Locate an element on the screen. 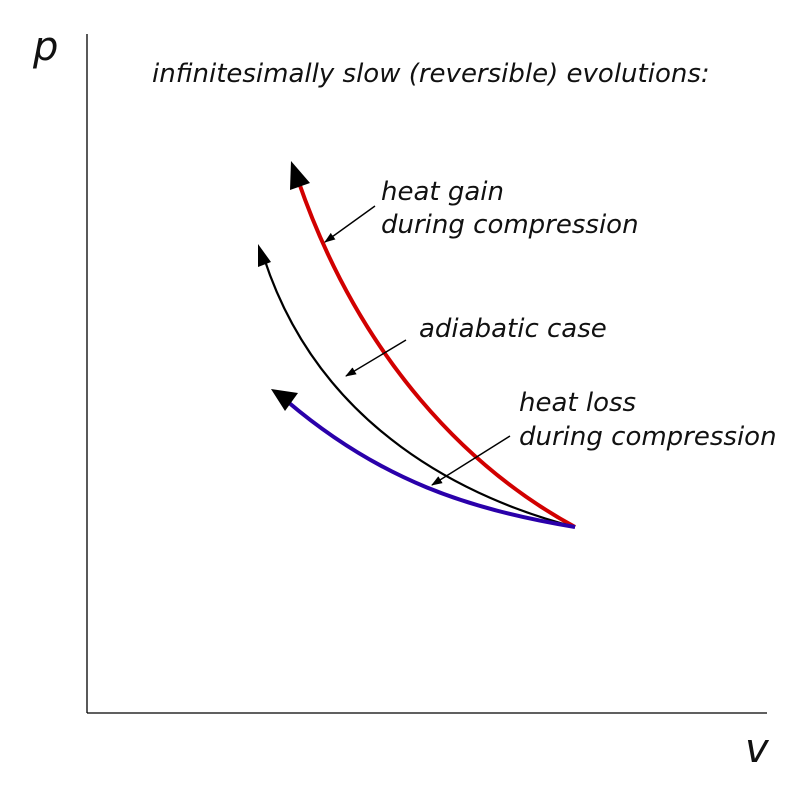  adiabatic-pointer is located at coordinates (376, 358).